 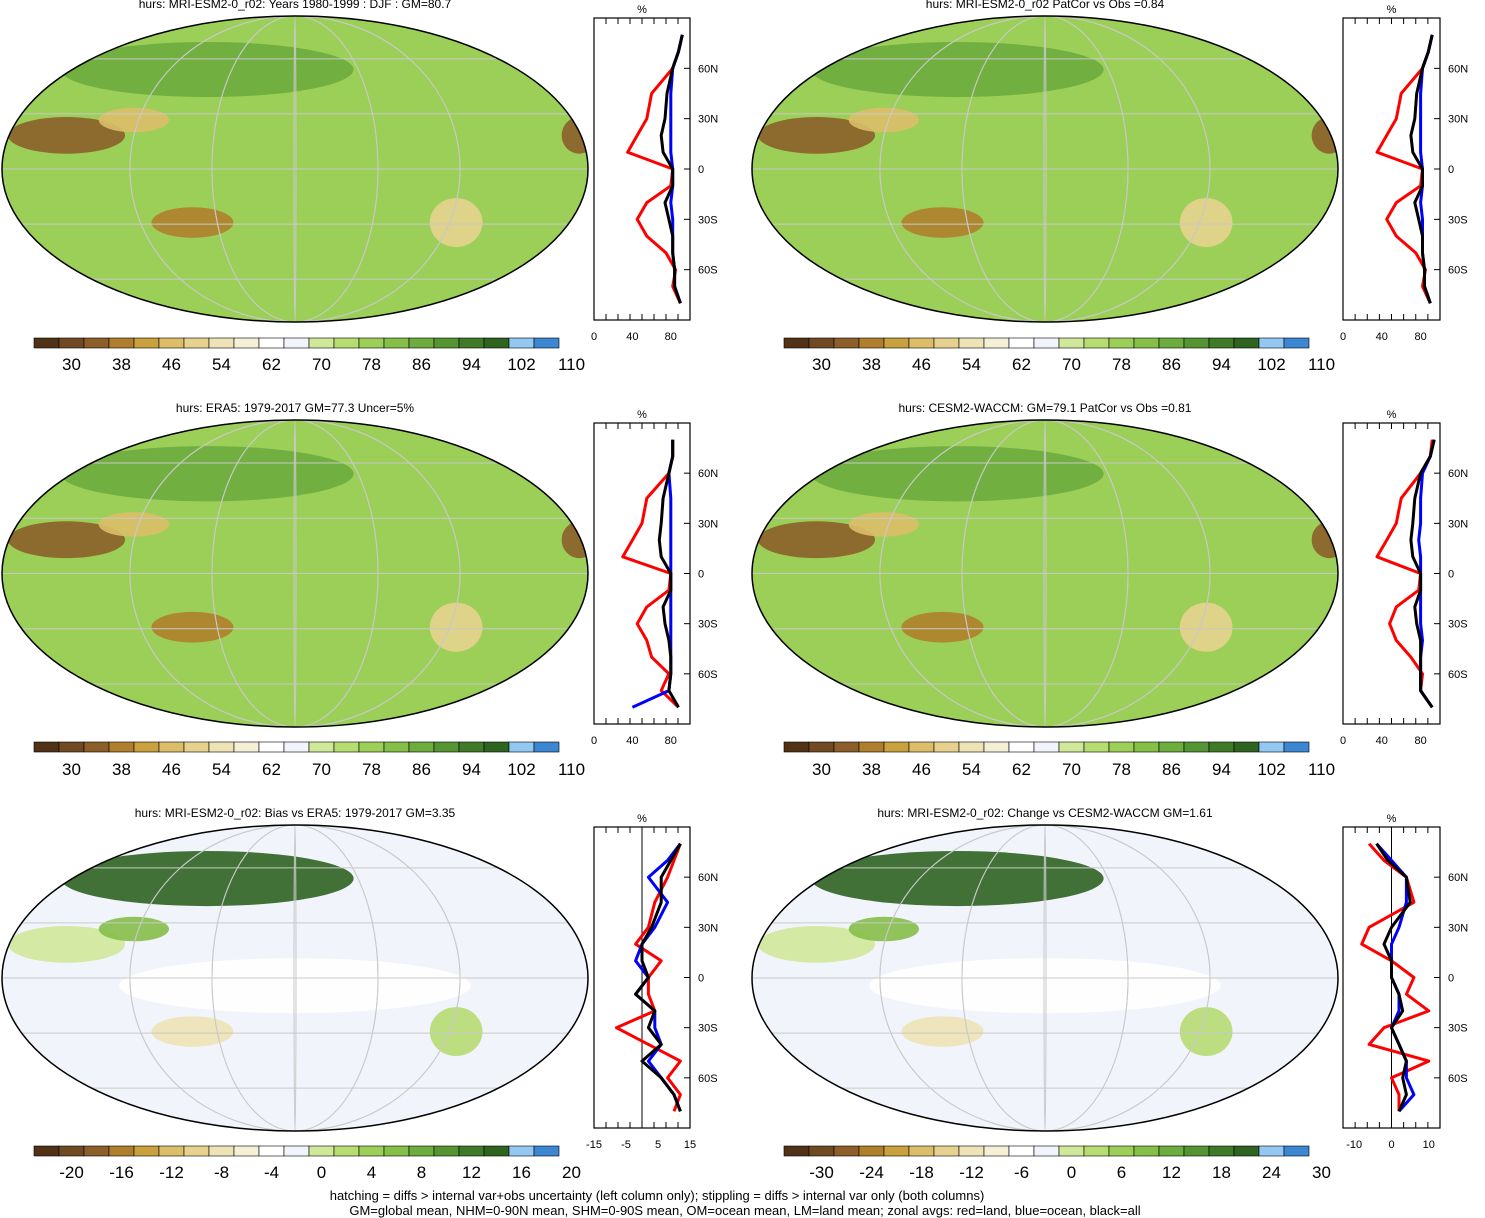 I want to click on map-meridian, so click(x=295, y=573).